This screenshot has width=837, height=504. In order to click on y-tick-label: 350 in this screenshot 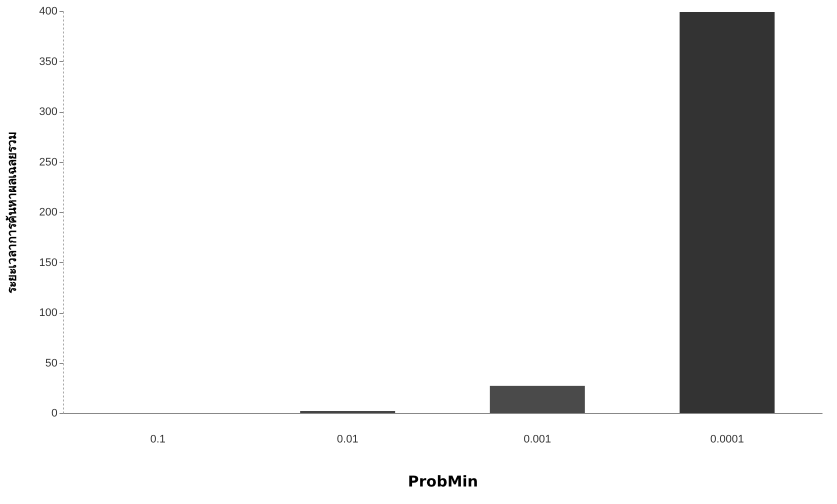, I will do `click(48, 62)`.